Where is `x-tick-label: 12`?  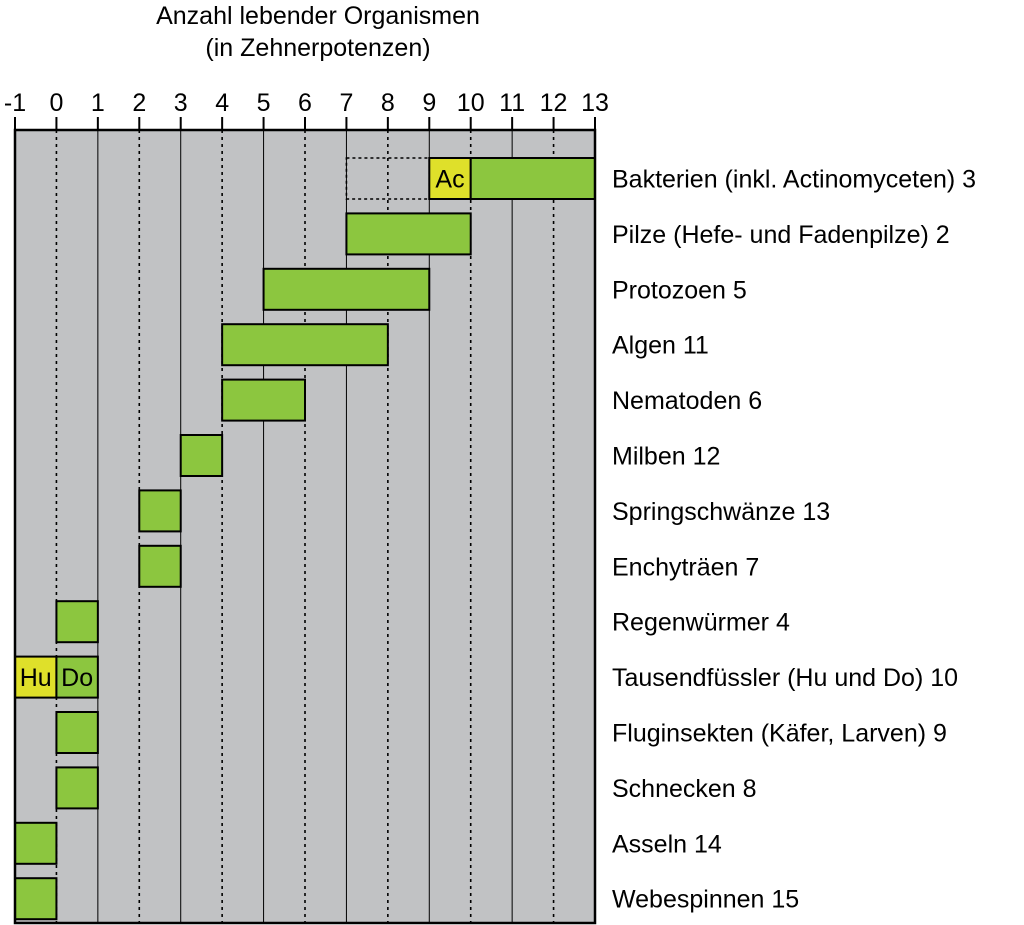 x-tick-label: 12 is located at coordinates (554, 103).